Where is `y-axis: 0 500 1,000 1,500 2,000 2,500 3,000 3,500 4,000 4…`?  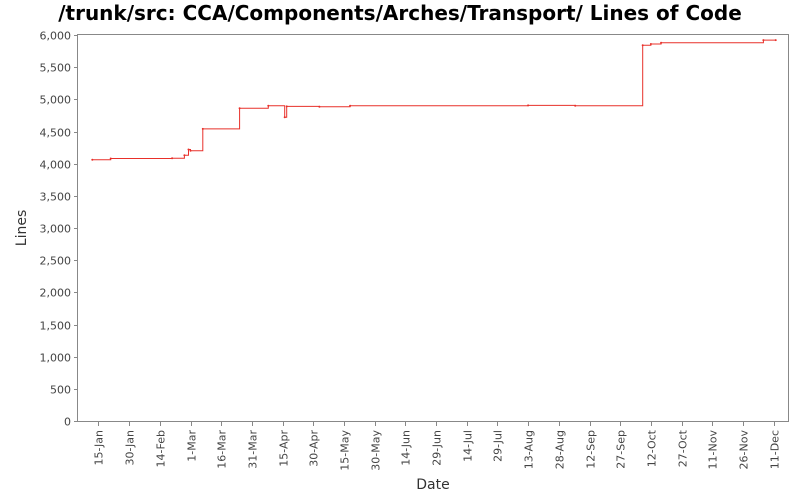 y-axis: 0 500 1,000 1,500 2,000 2,500 3,000 3,500 4,000 4… is located at coordinates (59, 229).